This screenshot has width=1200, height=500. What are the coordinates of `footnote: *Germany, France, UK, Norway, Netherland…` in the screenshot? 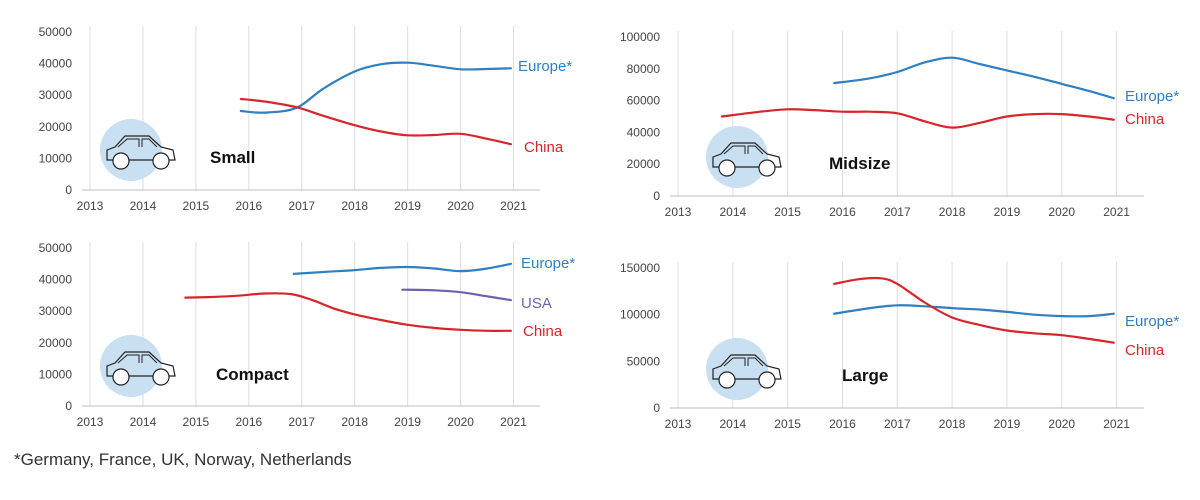 It's located at (183, 459).